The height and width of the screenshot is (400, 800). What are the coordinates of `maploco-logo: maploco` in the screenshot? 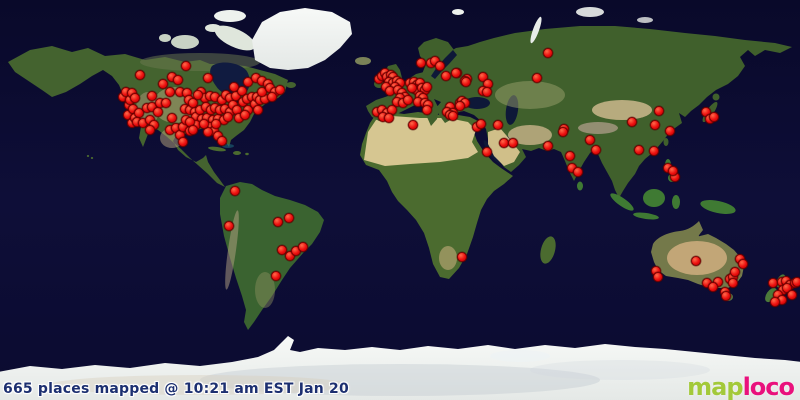 It's located at (741, 386).